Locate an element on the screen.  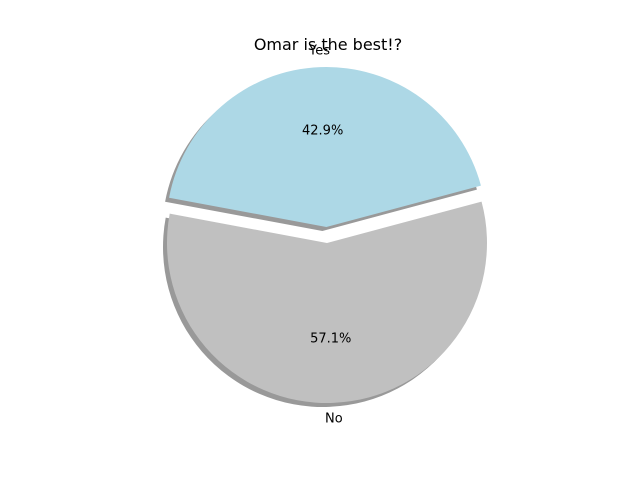
slice-label-yes: Yes is located at coordinates (319, 51).